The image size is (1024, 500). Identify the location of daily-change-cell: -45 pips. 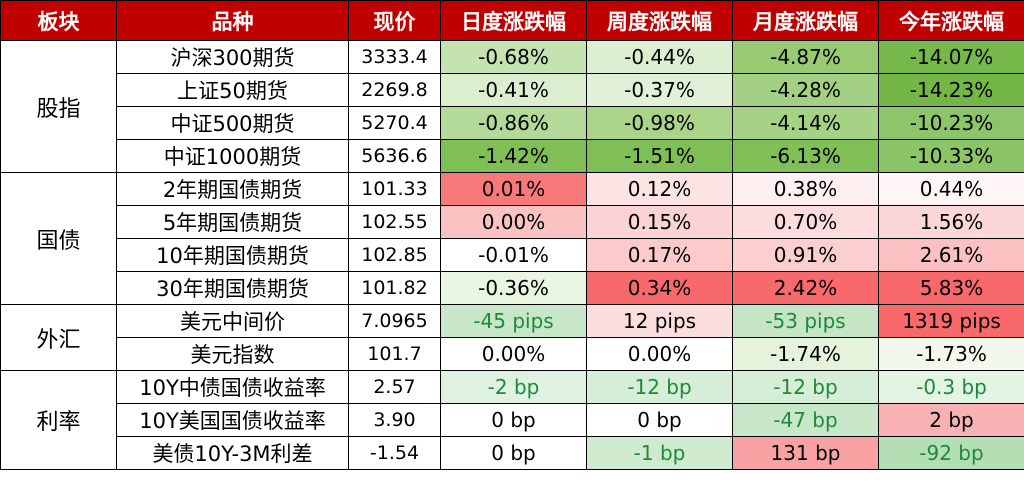
(513, 321).